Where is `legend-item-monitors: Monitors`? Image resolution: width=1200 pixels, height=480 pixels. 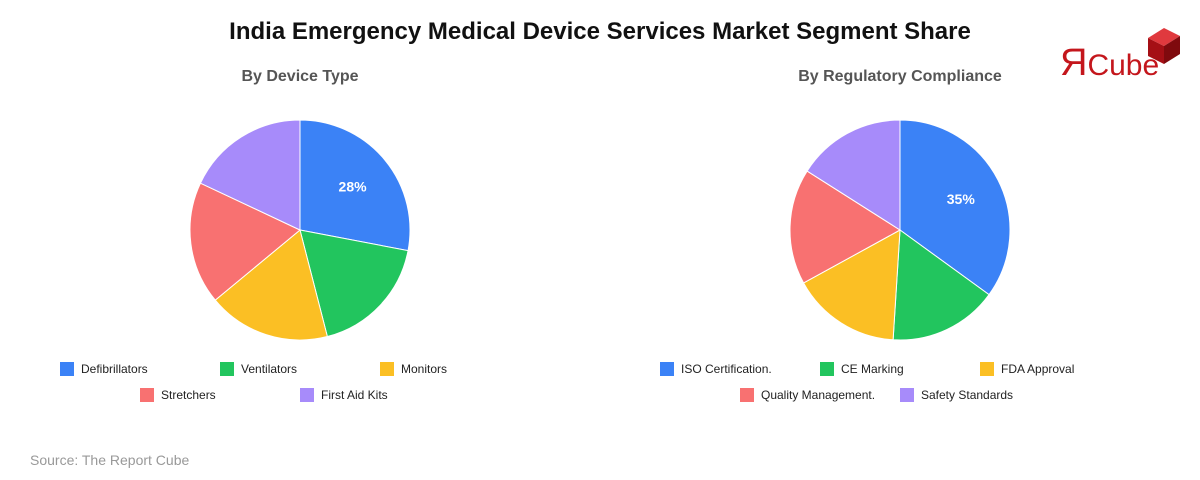 legend-item-monitors: Monitors is located at coordinates (413, 369).